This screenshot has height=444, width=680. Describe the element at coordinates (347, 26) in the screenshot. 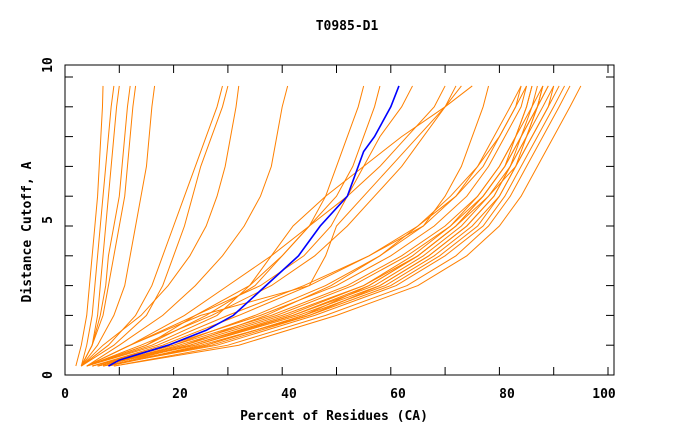

I see `chart-title: T0985-D1` at that location.